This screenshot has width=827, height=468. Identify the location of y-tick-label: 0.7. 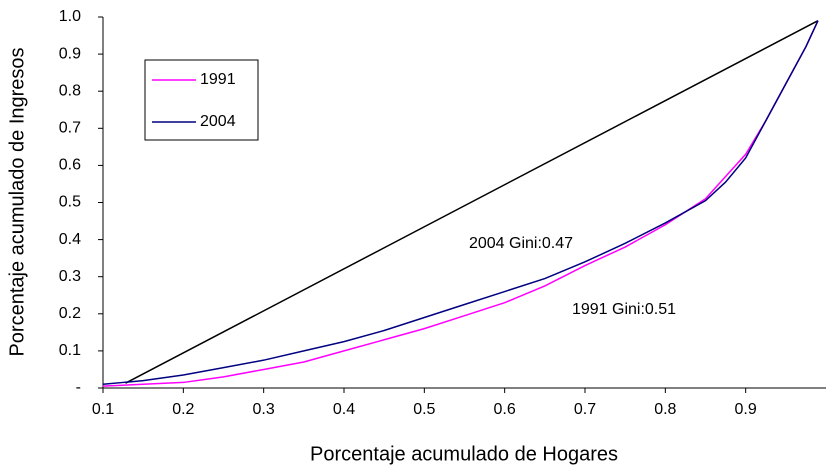
(70, 128).